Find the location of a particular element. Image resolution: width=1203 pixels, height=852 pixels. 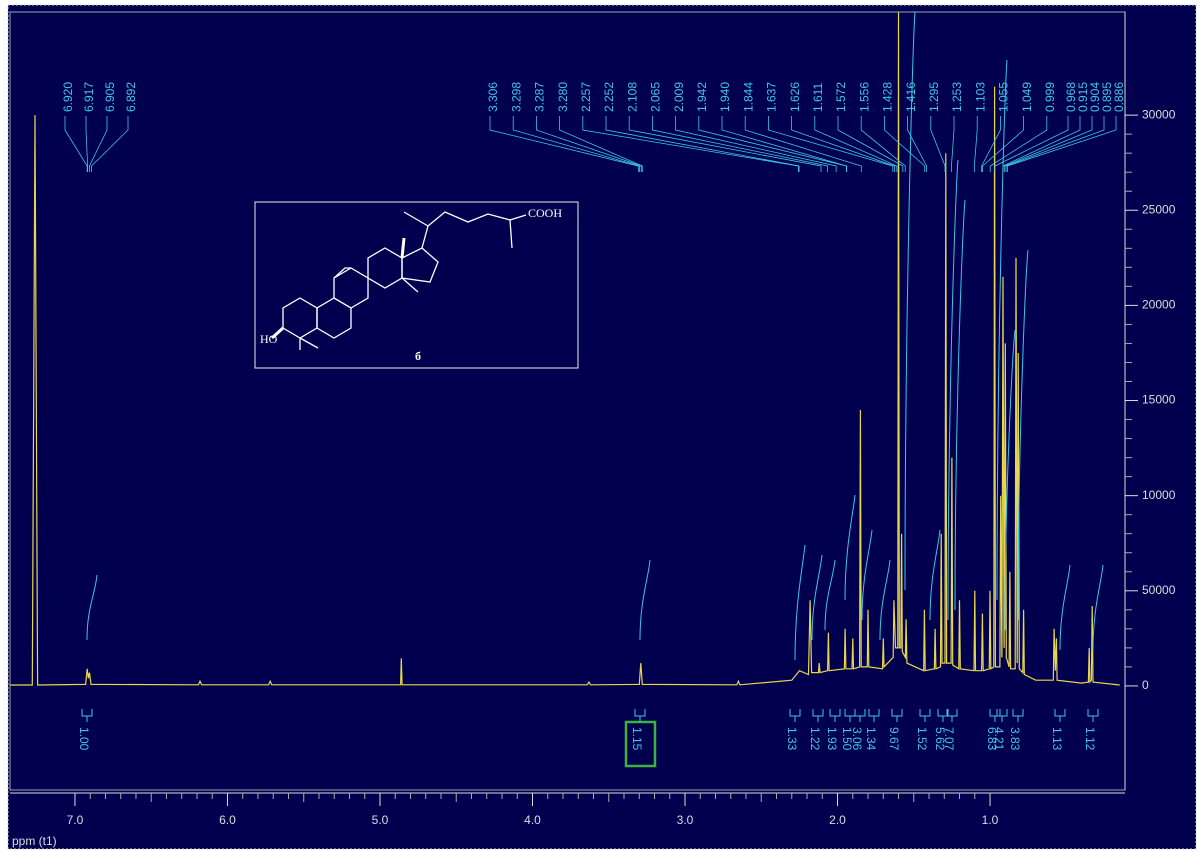

peak-label: 6.917 is located at coordinates (89, 97).